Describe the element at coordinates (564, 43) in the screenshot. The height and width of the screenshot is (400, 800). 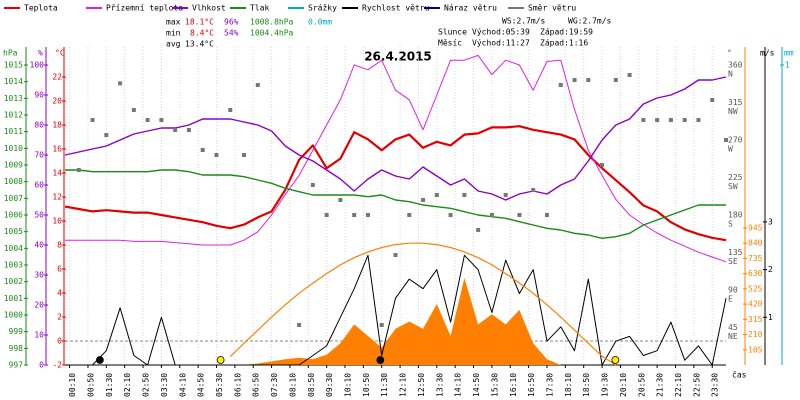
I see `moon-set: Západ:1:16` at that location.